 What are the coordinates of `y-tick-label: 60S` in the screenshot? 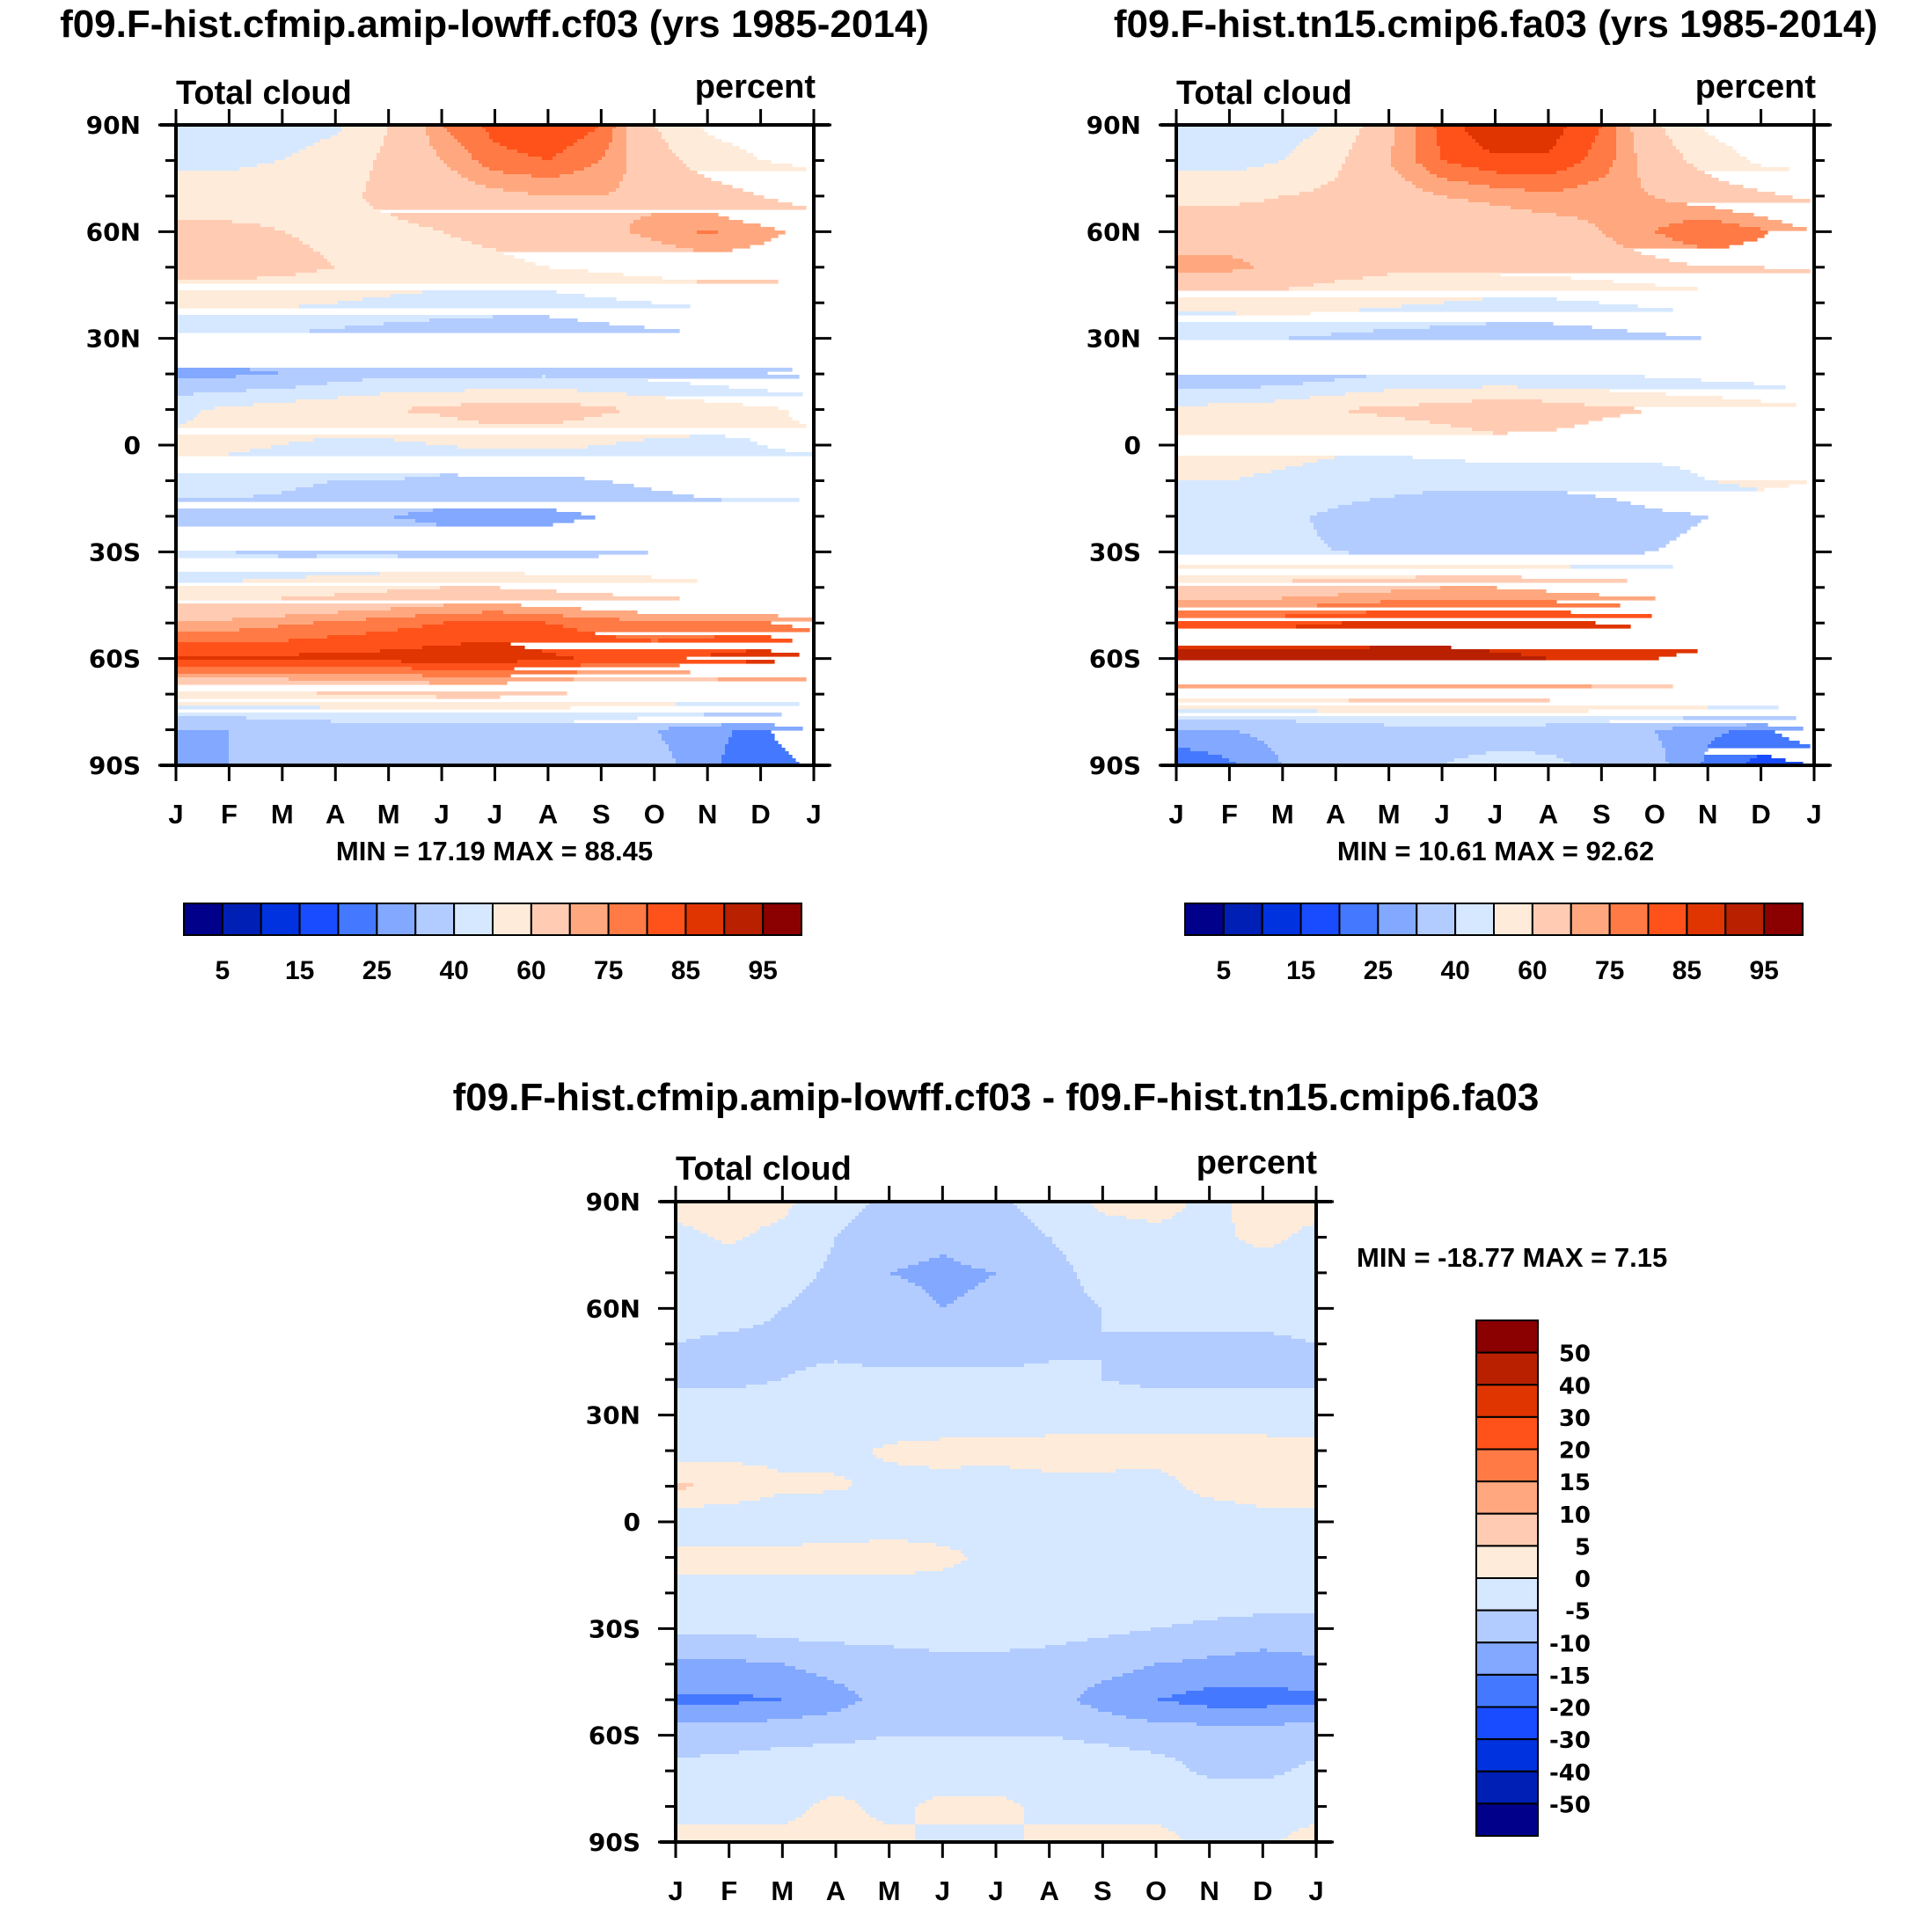 It's located at (1115, 659).